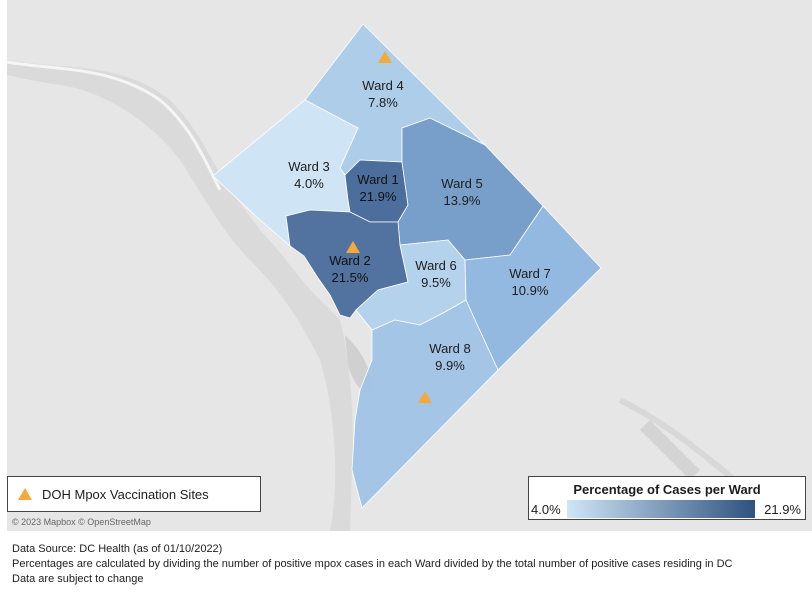 This screenshot has width=812, height=600. Describe the element at coordinates (461, 192) in the screenshot. I see `ward-label: Ward 5 13.9%` at that location.